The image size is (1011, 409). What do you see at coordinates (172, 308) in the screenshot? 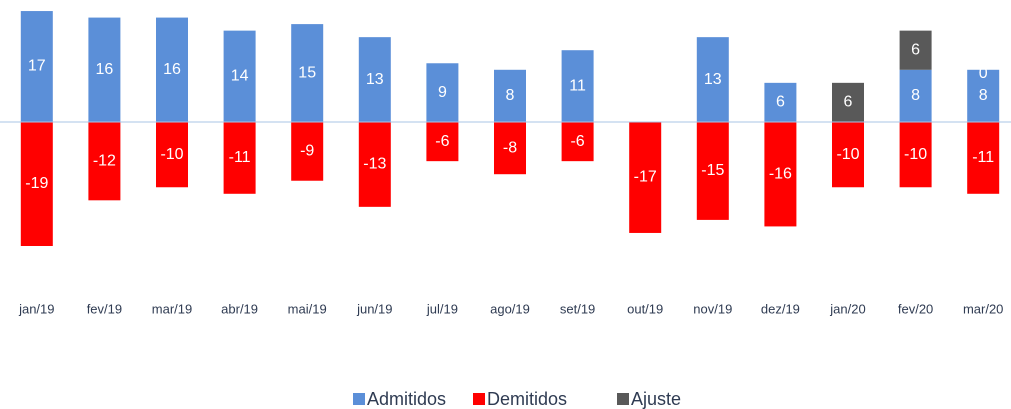
I see `x-tick-label: mar/19` at bounding box center [172, 308].